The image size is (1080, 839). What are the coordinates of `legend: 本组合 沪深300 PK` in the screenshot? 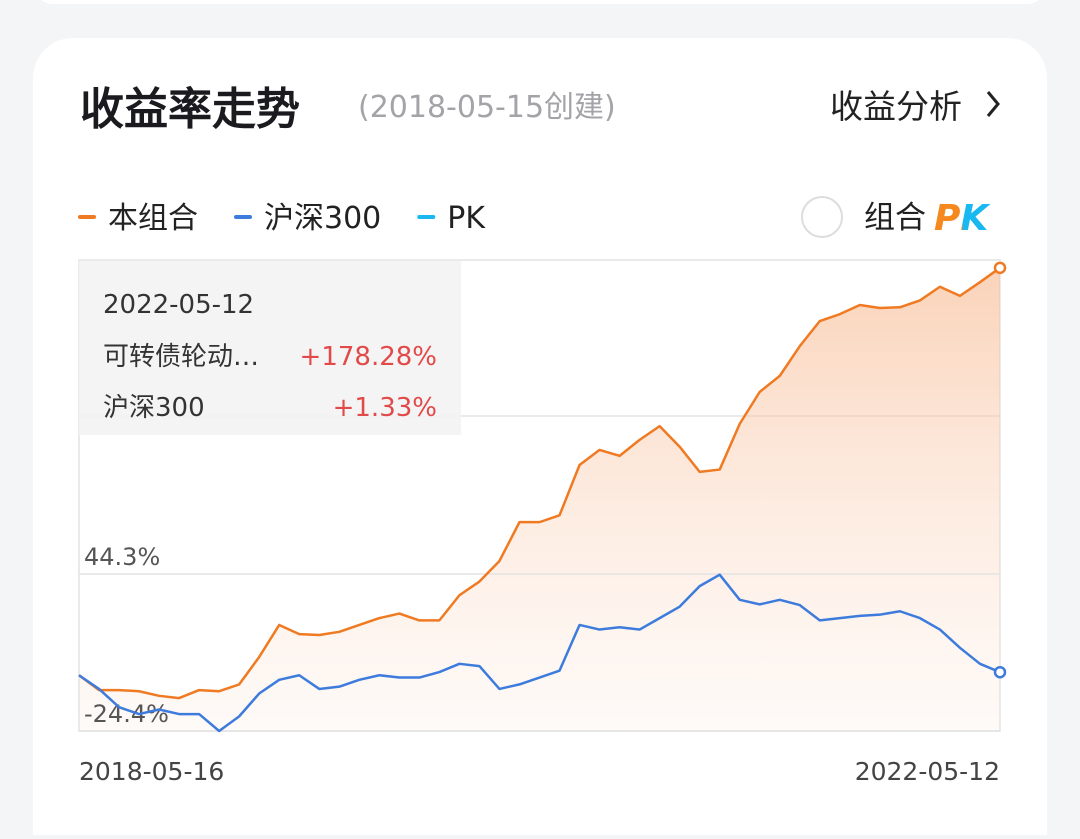 It's located at (282, 218).